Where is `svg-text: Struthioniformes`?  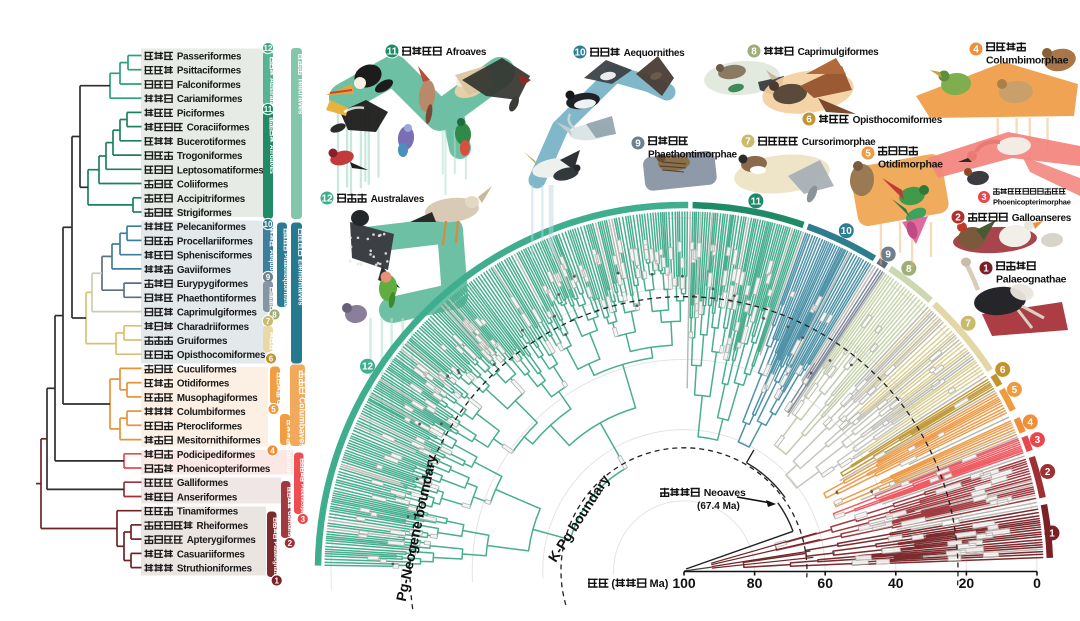
svg-text: Struthioniformes is located at coordinates (215, 569).